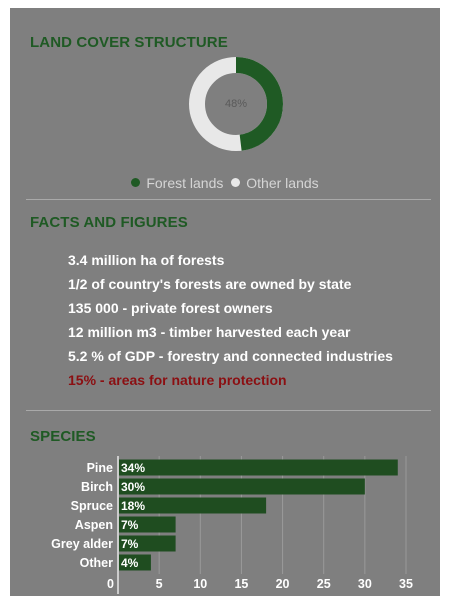  Describe the element at coordinates (324, 584) in the screenshot. I see `chart-tick-label: 25` at that location.